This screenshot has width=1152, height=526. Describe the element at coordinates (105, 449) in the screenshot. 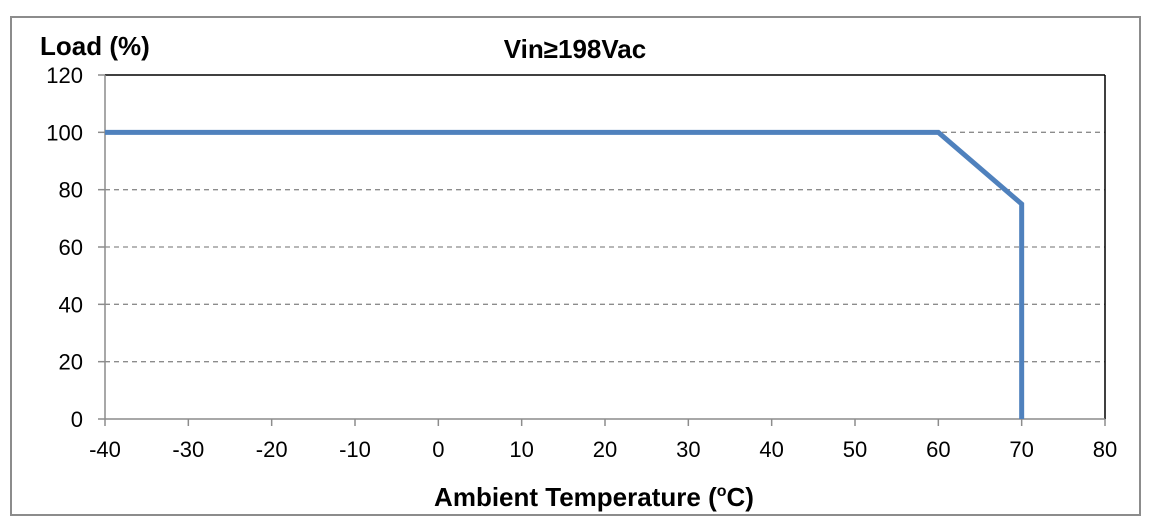

I see `x-tick-label--40: -40` at that location.